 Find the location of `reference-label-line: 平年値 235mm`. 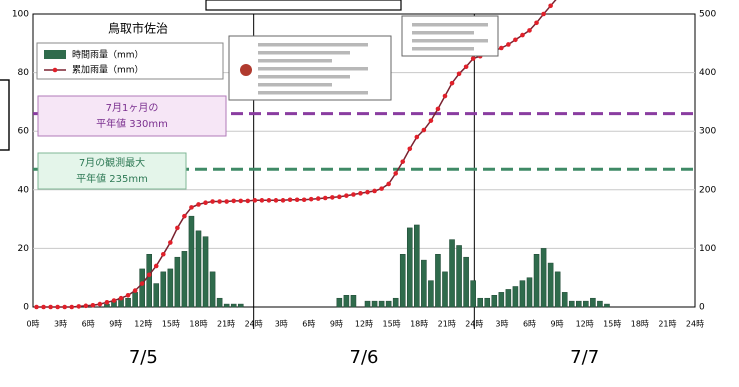

reference-label-line: 平年値 235mm is located at coordinates (112, 178).